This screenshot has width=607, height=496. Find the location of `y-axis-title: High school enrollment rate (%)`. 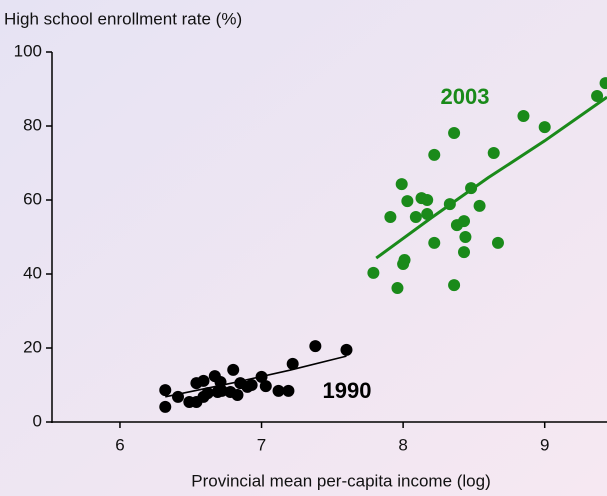

y-axis-title: High school enrollment rate (%) is located at coordinates (123, 18).